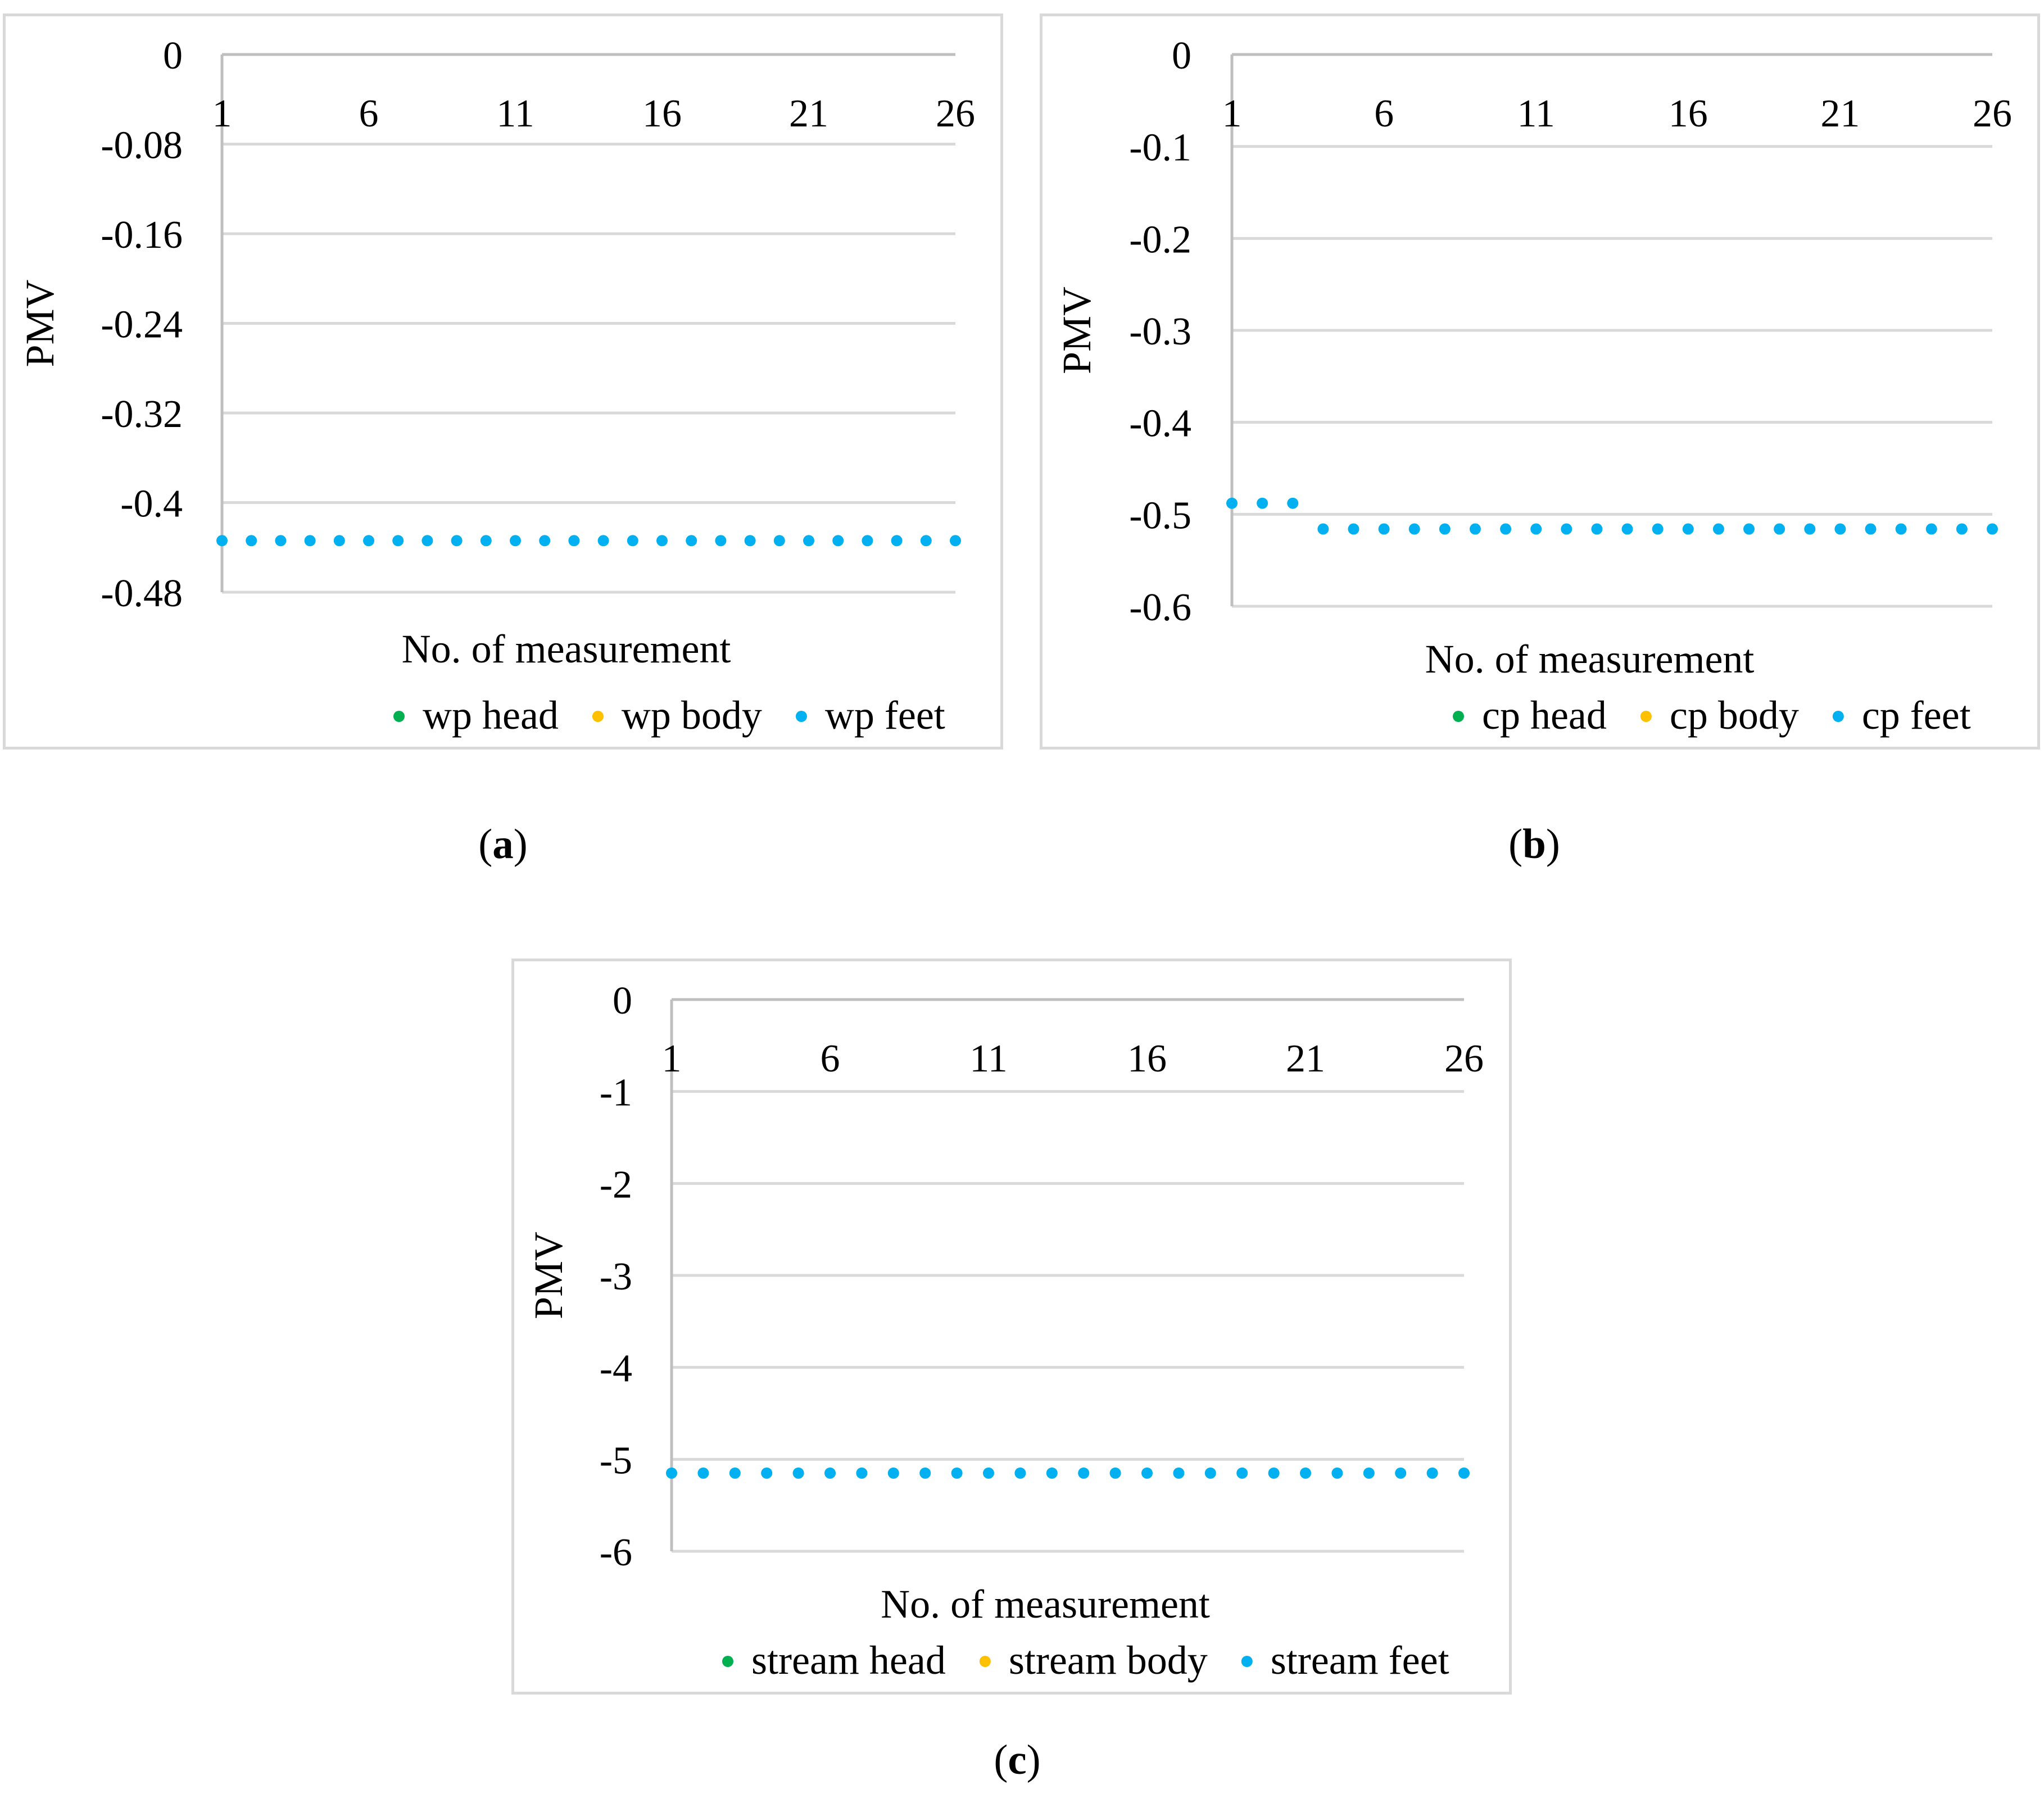 The width and height of the screenshot is (2044, 1794). Describe the element at coordinates (616, 1184) in the screenshot. I see `y-tick-label: -2` at that location.